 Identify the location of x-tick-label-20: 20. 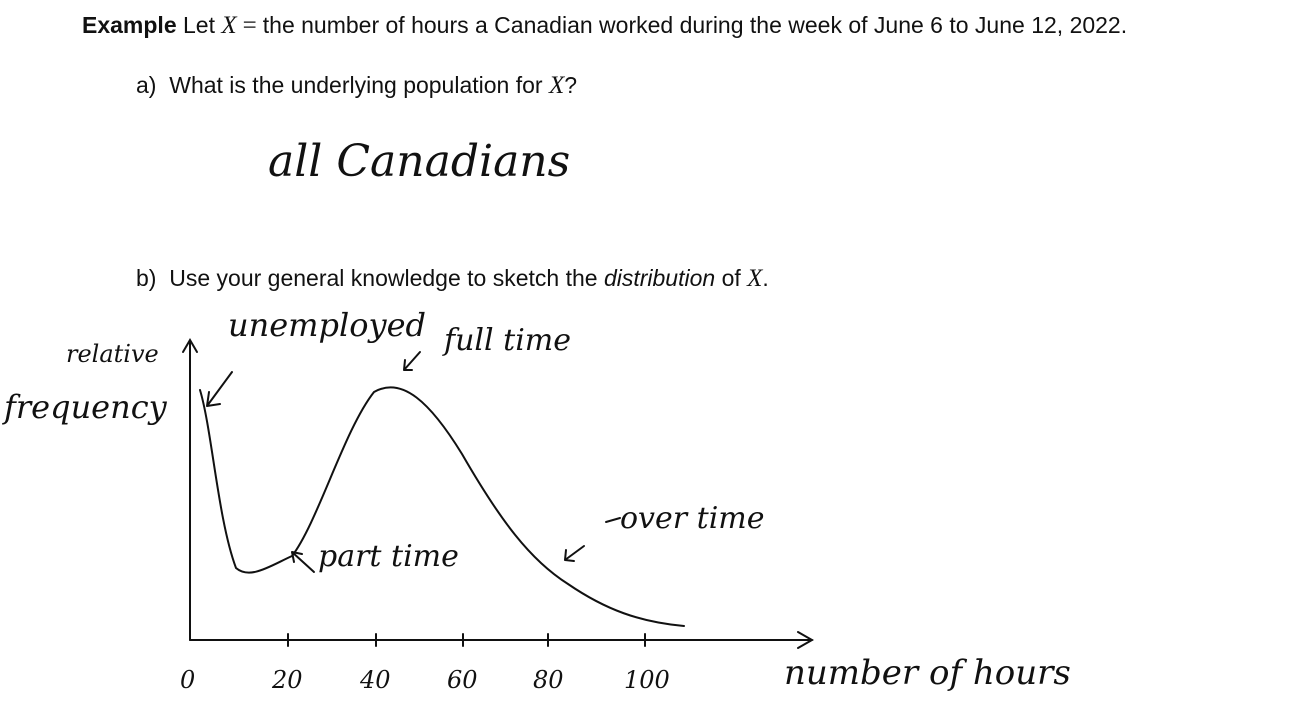
(287, 680).